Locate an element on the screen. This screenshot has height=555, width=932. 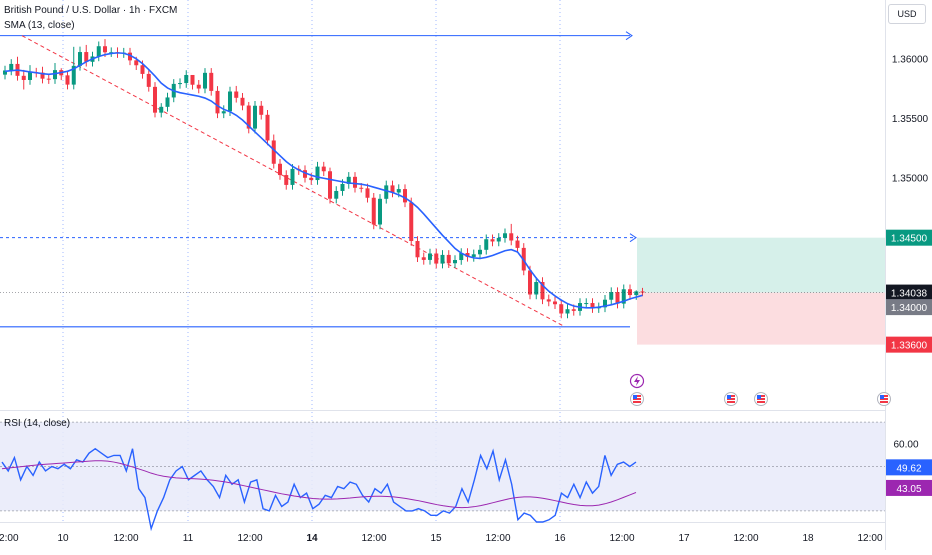
rsi-ma-line is located at coordinates (319, 484).